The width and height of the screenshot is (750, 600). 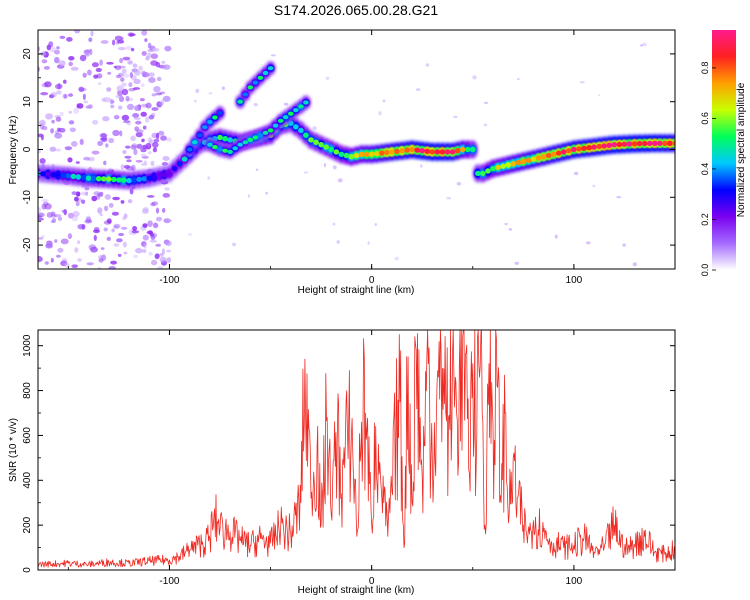 I want to click on colorbar-ticks: 0.0 0.2 0.4 0.6 0.8, so click(x=708, y=169).